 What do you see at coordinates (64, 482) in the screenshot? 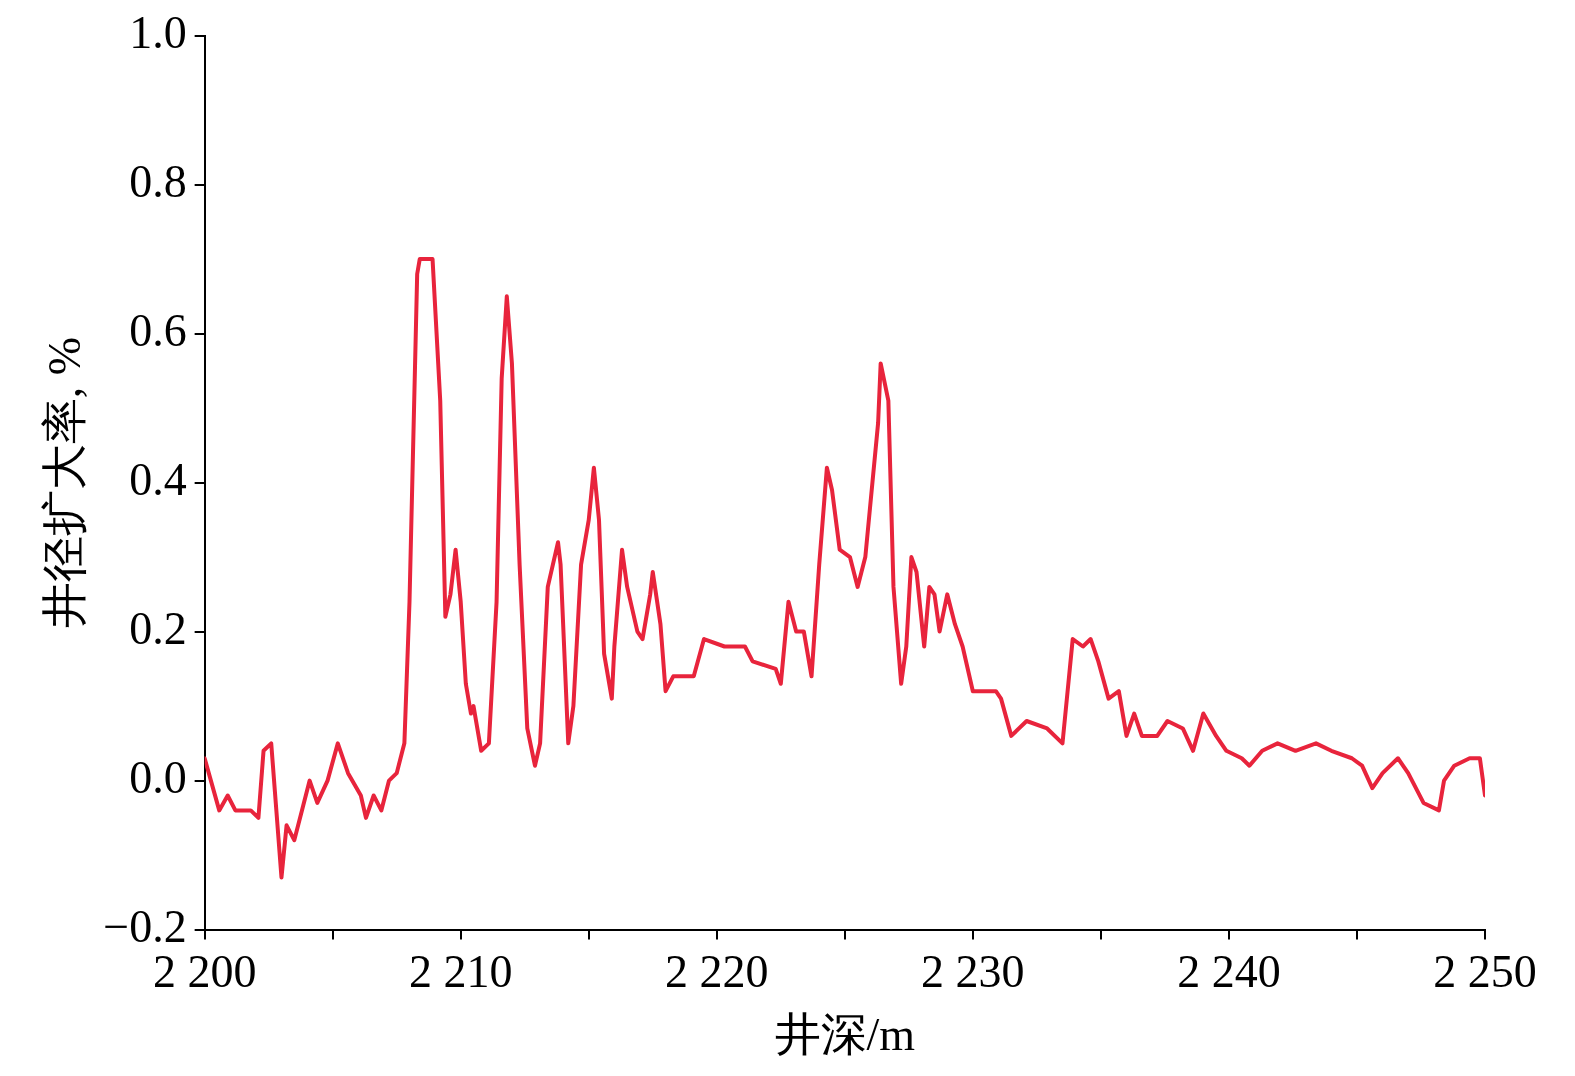
I see `y-axis-title: 井径扩大率, %` at bounding box center [64, 482].